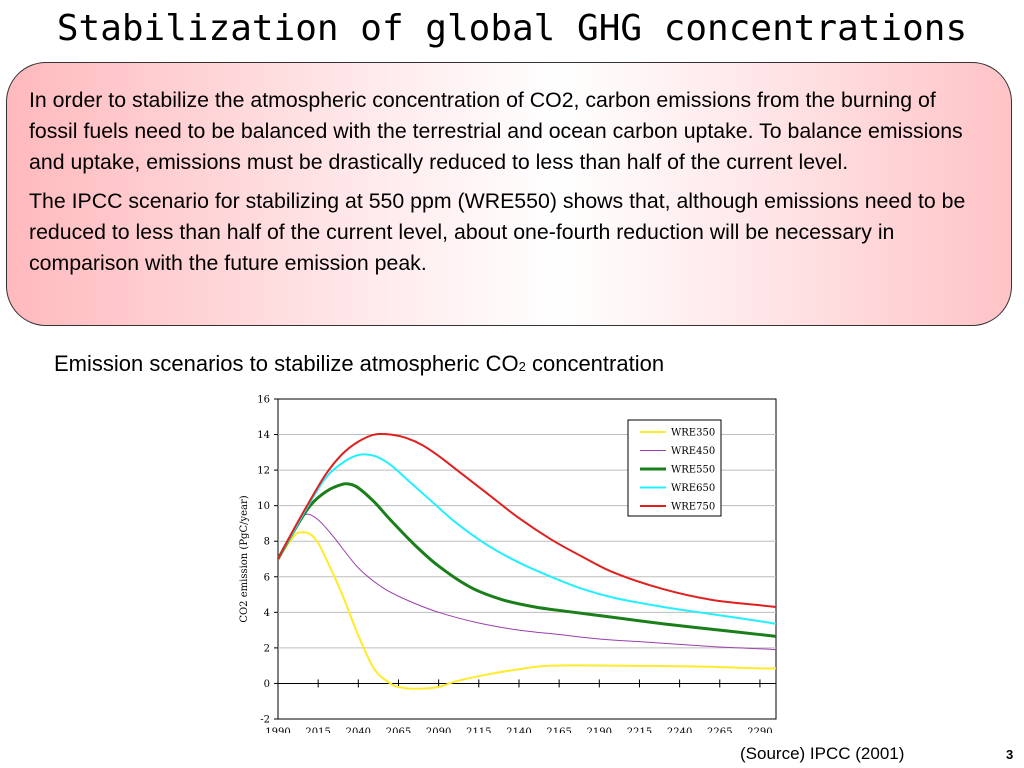  What do you see at coordinates (398, 730) in the screenshot?
I see `x-tick-label: 2065` at bounding box center [398, 730].